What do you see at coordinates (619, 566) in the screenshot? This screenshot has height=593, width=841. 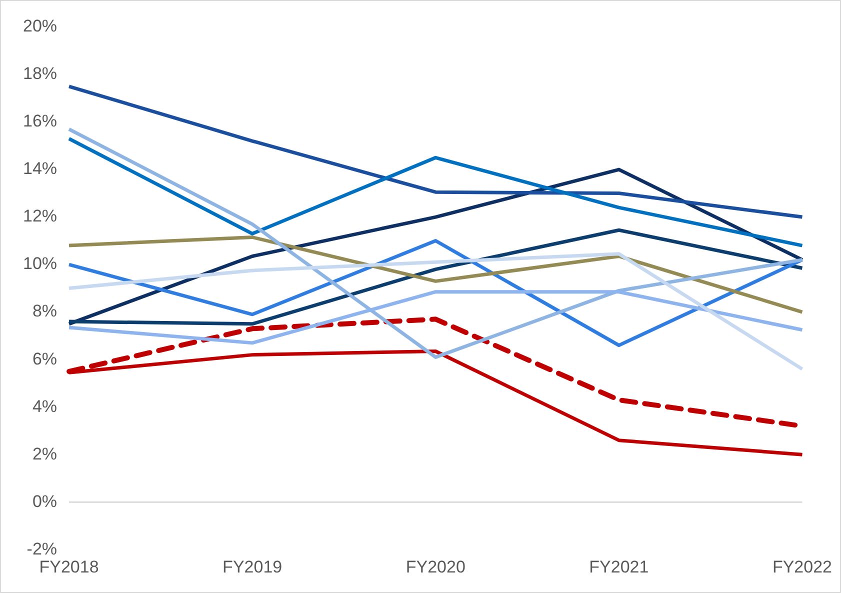 I see `x-tick-label: FY2021` at bounding box center [619, 566].